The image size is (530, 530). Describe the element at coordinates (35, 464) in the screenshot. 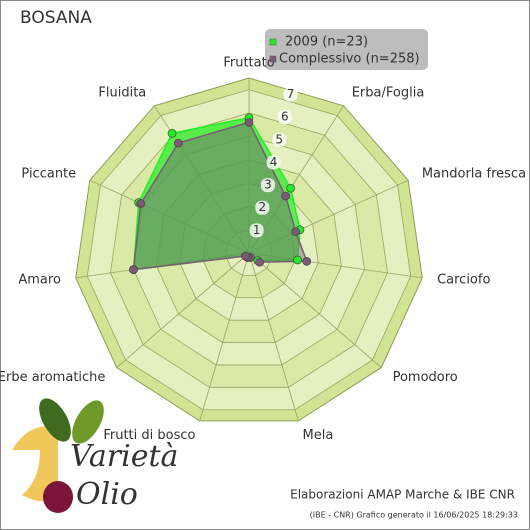

I see `logo-shape` at that location.